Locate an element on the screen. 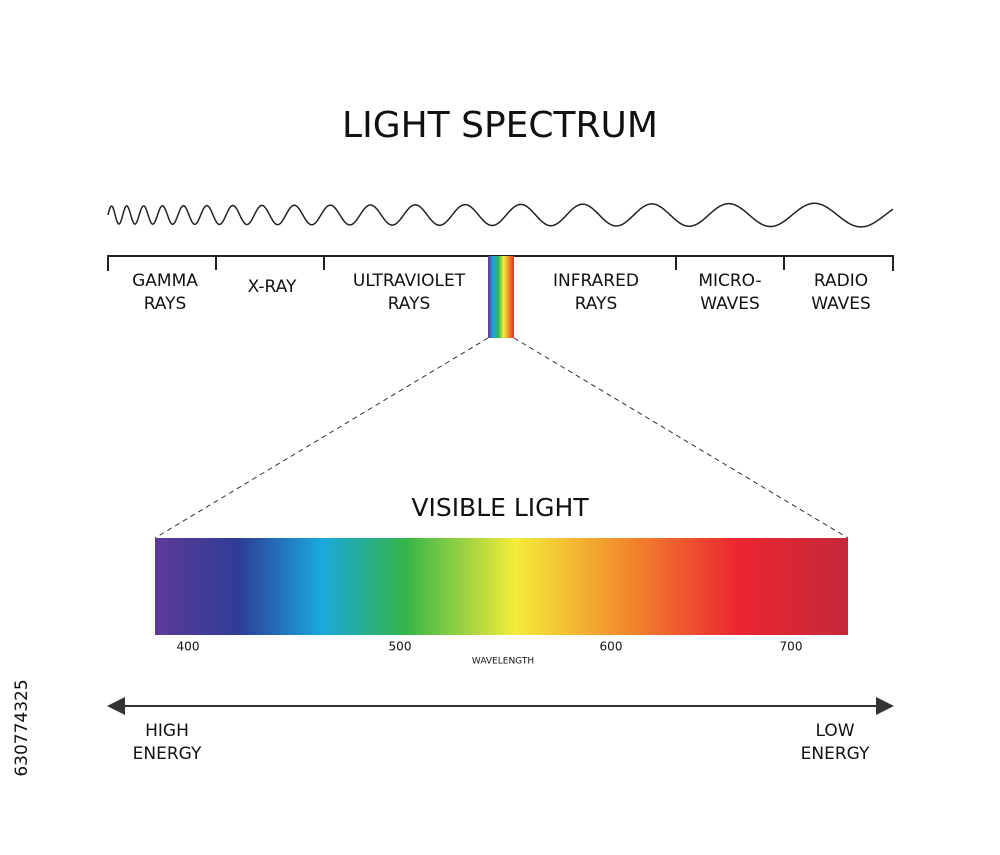 The height and width of the screenshot is (855, 1000). energy-arrow is located at coordinates (500, 706).